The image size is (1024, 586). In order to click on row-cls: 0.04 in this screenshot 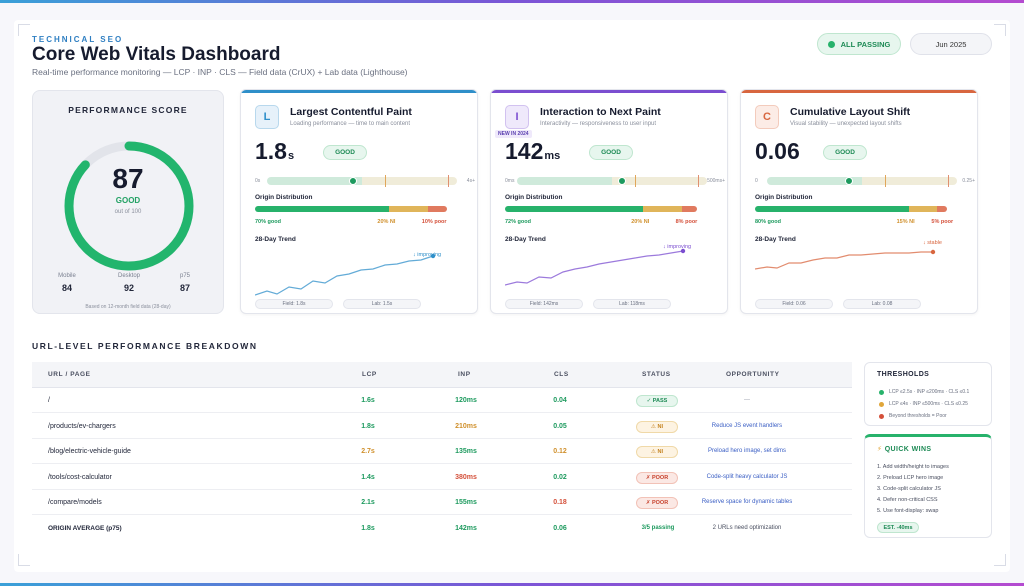, I will do `click(560, 400)`.